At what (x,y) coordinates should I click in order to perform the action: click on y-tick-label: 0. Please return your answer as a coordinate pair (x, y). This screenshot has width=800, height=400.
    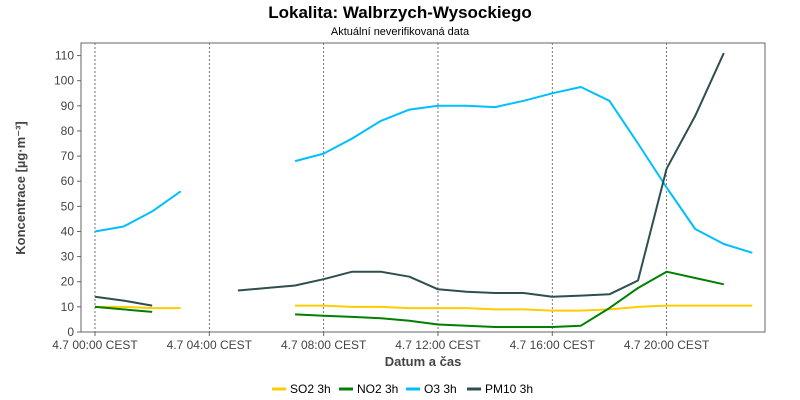
    Looking at the image, I should click on (70, 332).